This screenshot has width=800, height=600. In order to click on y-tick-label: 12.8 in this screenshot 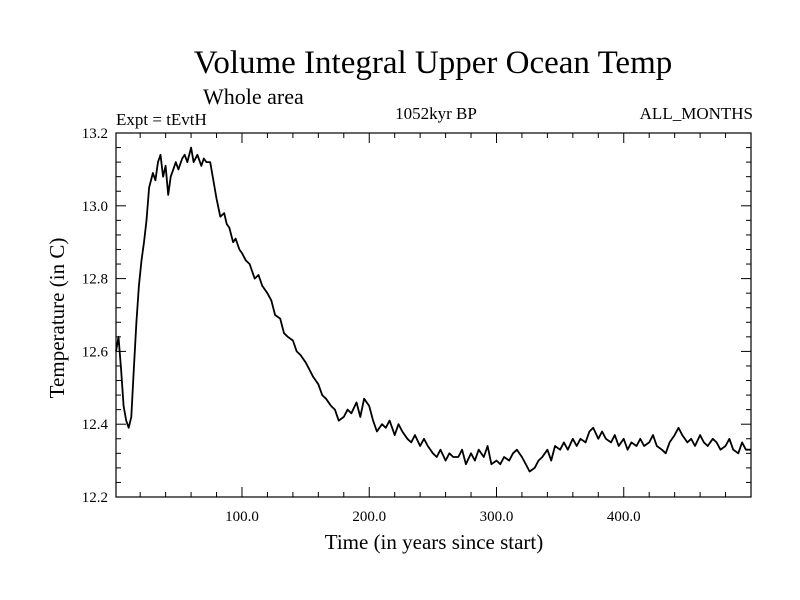, I will do `click(95, 280)`.